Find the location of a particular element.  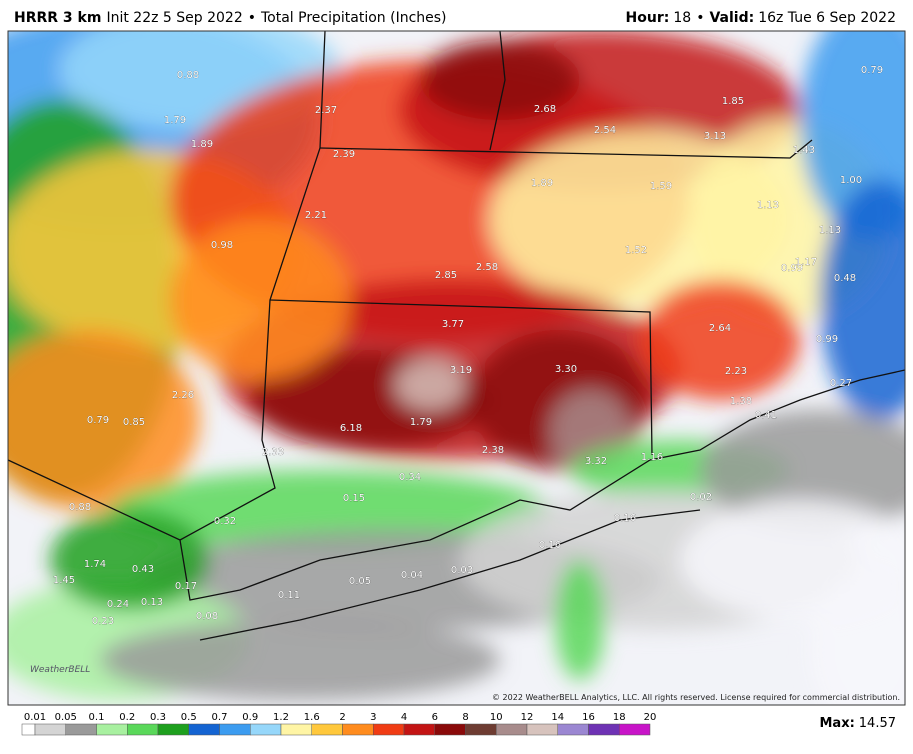

colorbar-label: 16 is located at coordinates (588, 717).